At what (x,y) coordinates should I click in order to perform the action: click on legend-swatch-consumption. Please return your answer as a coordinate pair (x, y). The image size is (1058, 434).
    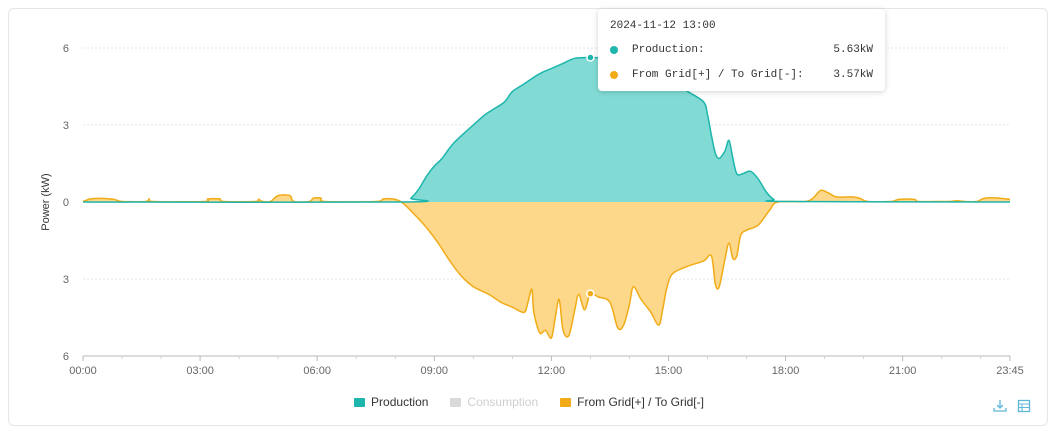
    Looking at the image, I should click on (456, 402).